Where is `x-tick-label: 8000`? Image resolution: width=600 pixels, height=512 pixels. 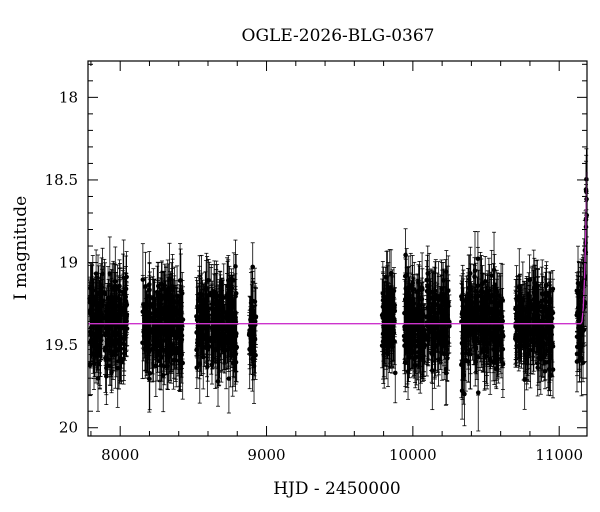 x-tick-label: 8000 is located at coordinates (120, 455).